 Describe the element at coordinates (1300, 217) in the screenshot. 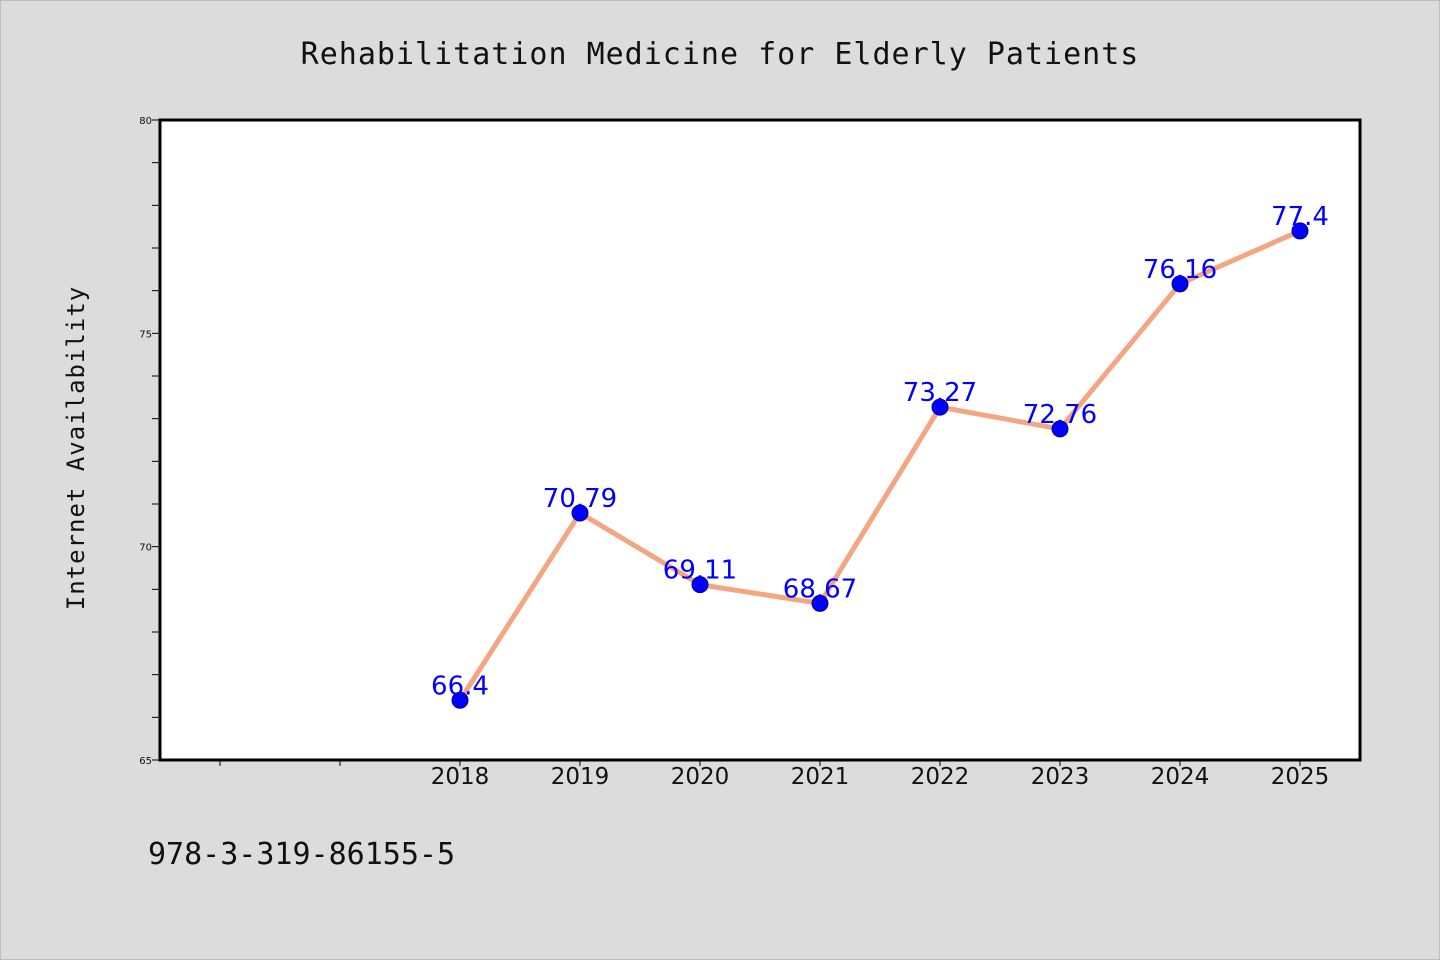

I see `data-label: 77.4` at that location.